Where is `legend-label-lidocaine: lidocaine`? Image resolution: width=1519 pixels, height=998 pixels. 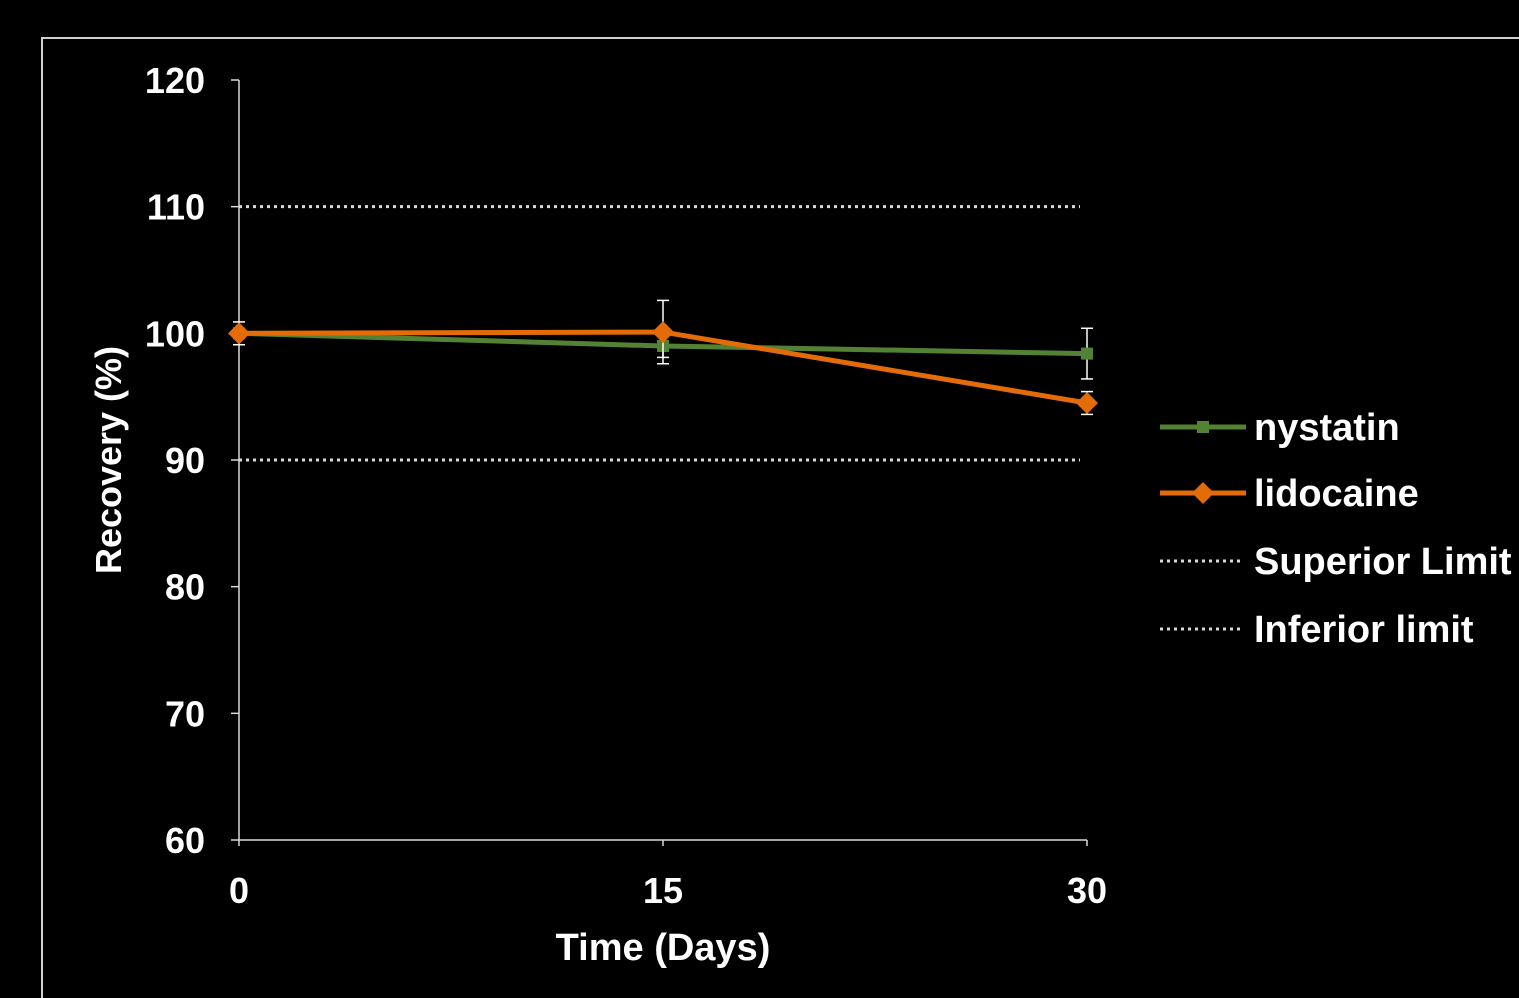 legend-label-lidocaine: lidocaine is located at coordinates (1336, 494).